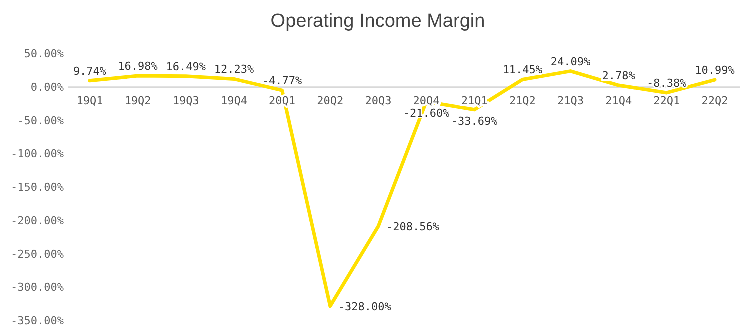 Image resolution: width=756 pixels, height=335 pixels. I want to click on y-tick-label: 50.00%, so click(44, 54).